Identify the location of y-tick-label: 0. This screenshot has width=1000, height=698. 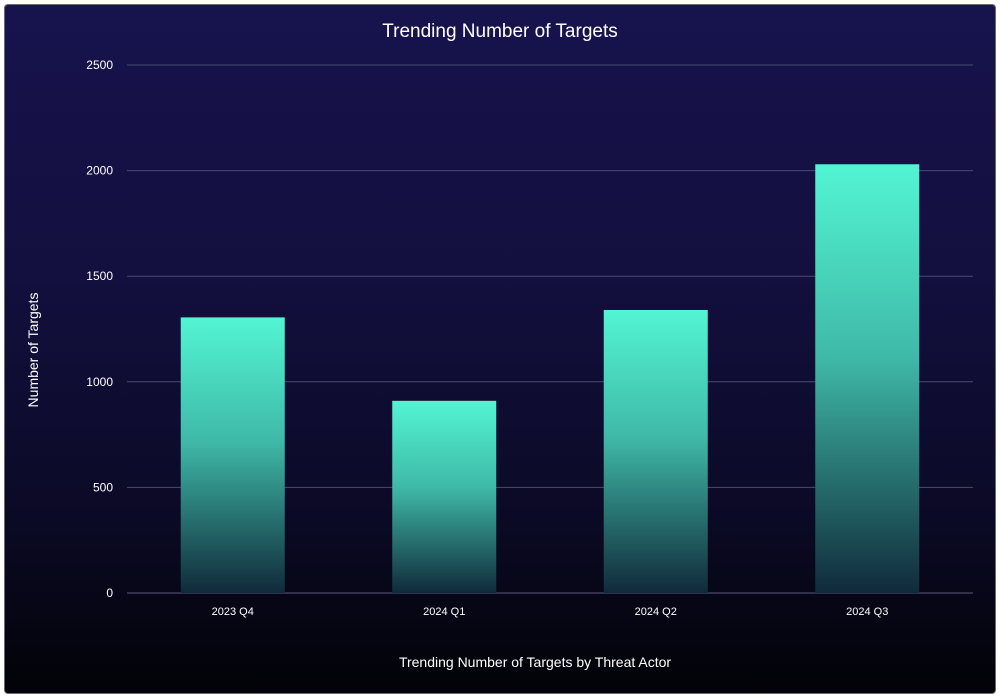
(109, 593).